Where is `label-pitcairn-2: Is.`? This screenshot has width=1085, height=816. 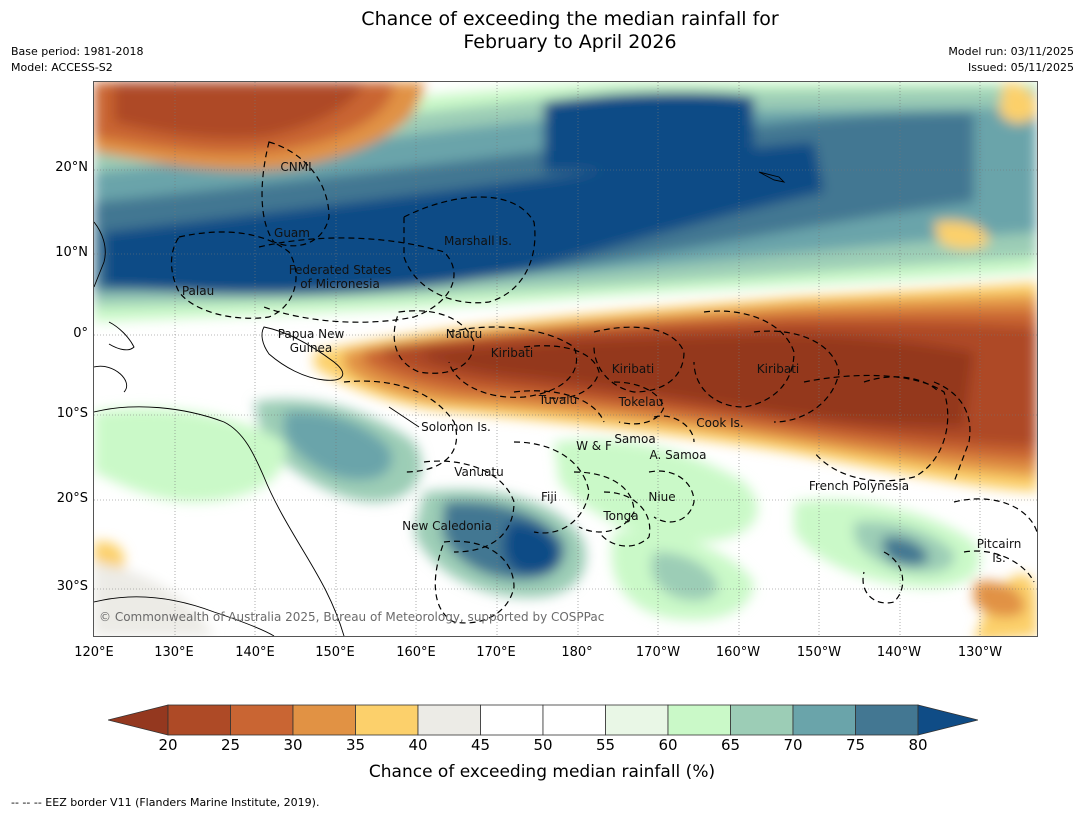 label-pitcairn-2: Is. is located at coordinates (999, 558).